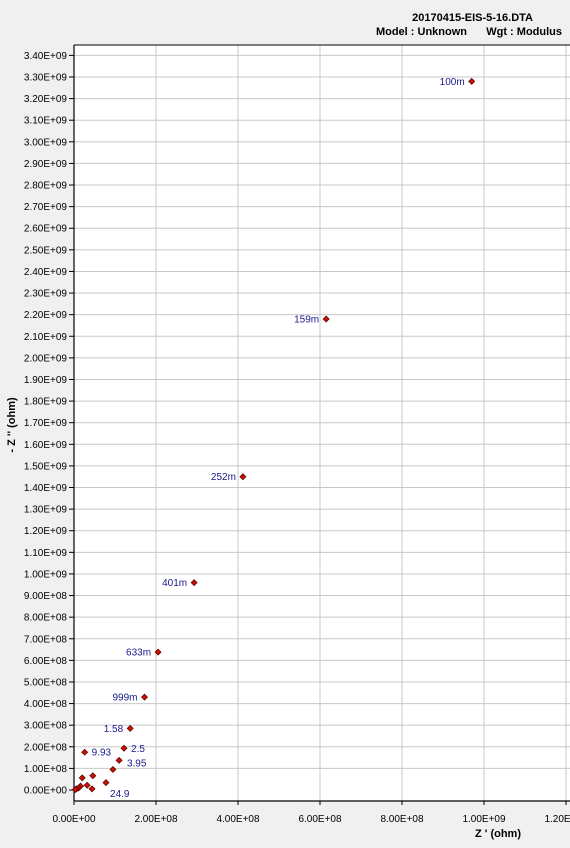 Image resolution: width=570 pixels, height=848 pixels. What do you see at coordinates (46, 726) in the screenshot?
I see `y-tick-label: 3.00E+08` at bounding box center [46, 726].